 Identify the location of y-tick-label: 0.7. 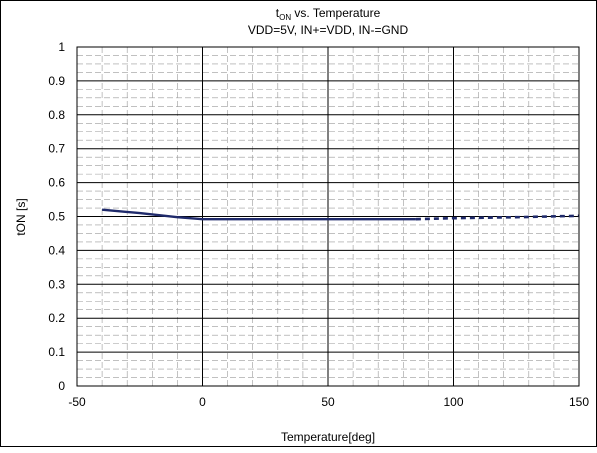
(56, 149).